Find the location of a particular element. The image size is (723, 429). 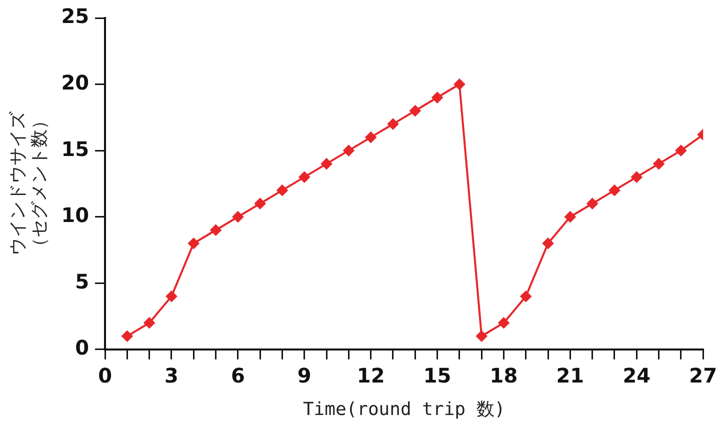

y-tick-label: 0 is located at coordinates (82, 348).